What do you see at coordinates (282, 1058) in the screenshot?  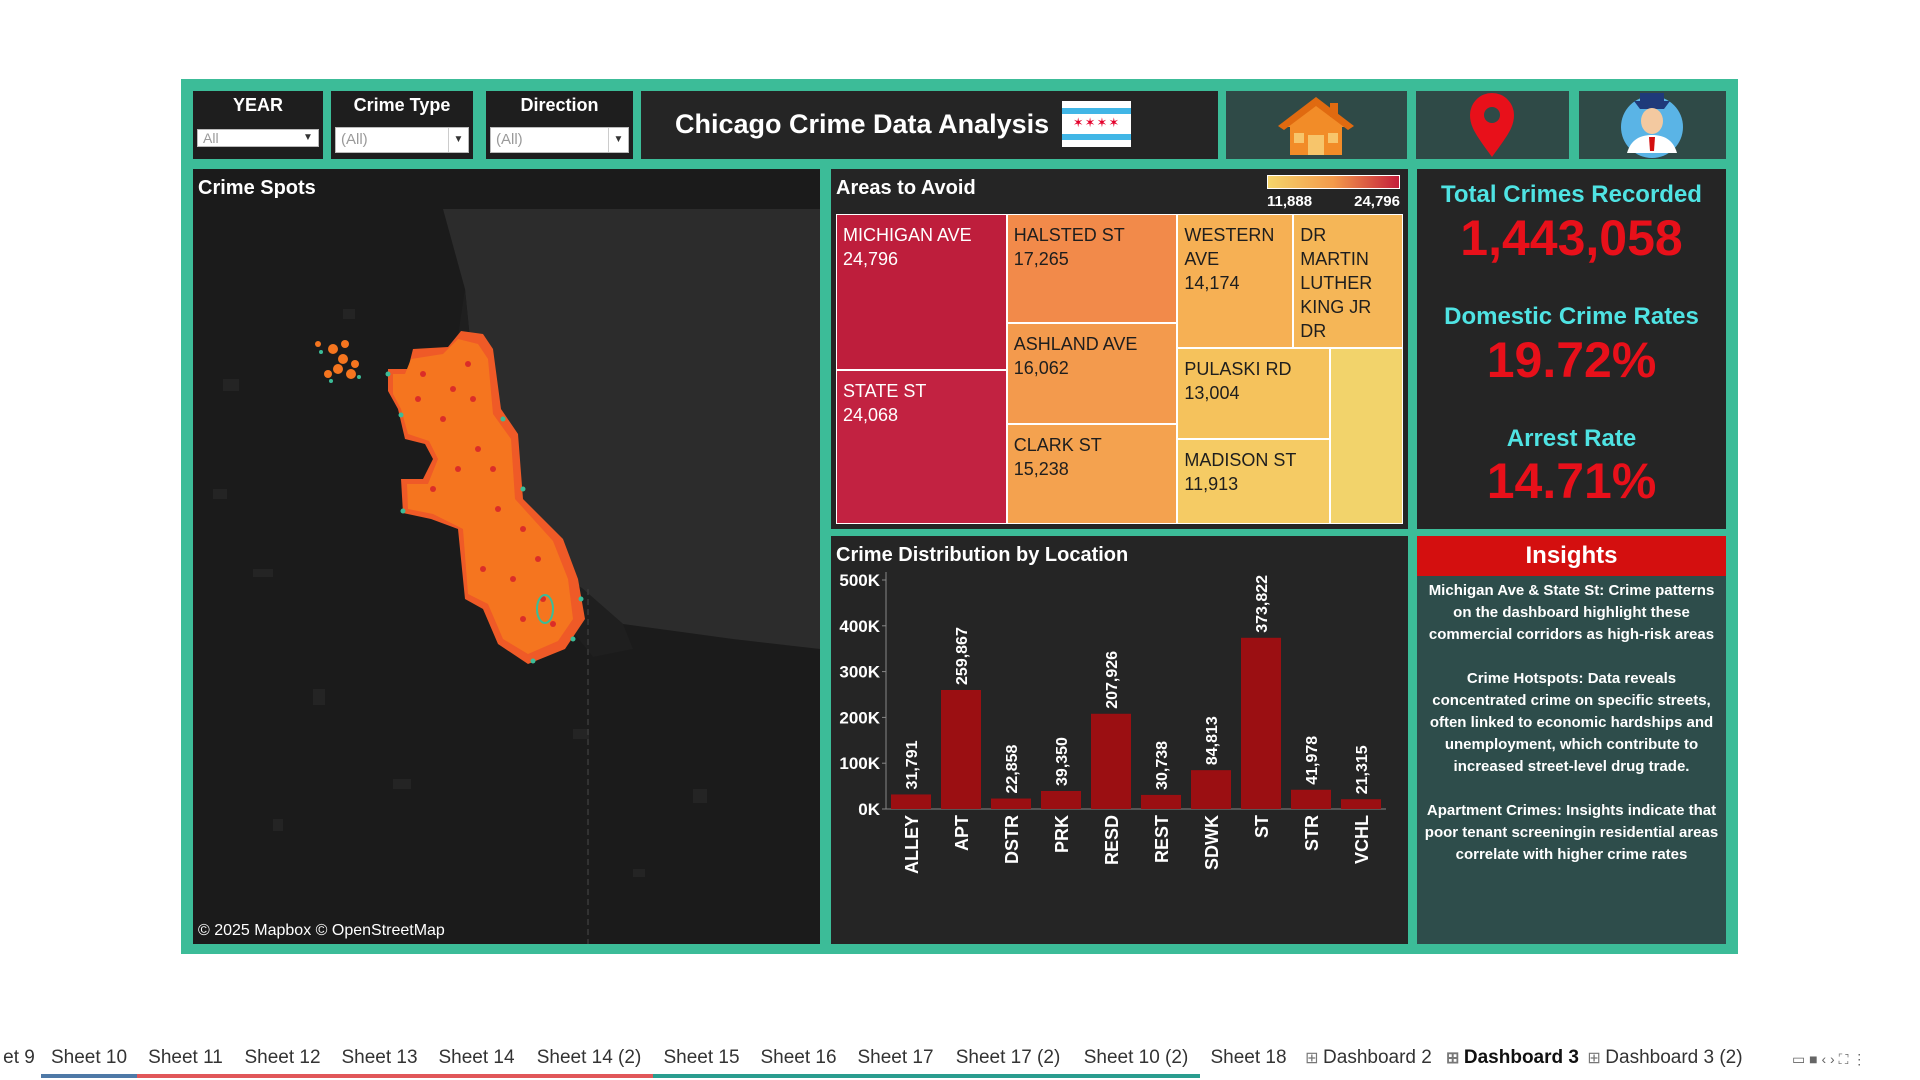 I see `sheet-tab: Sheet 12` at bounding box center [282, 1058].